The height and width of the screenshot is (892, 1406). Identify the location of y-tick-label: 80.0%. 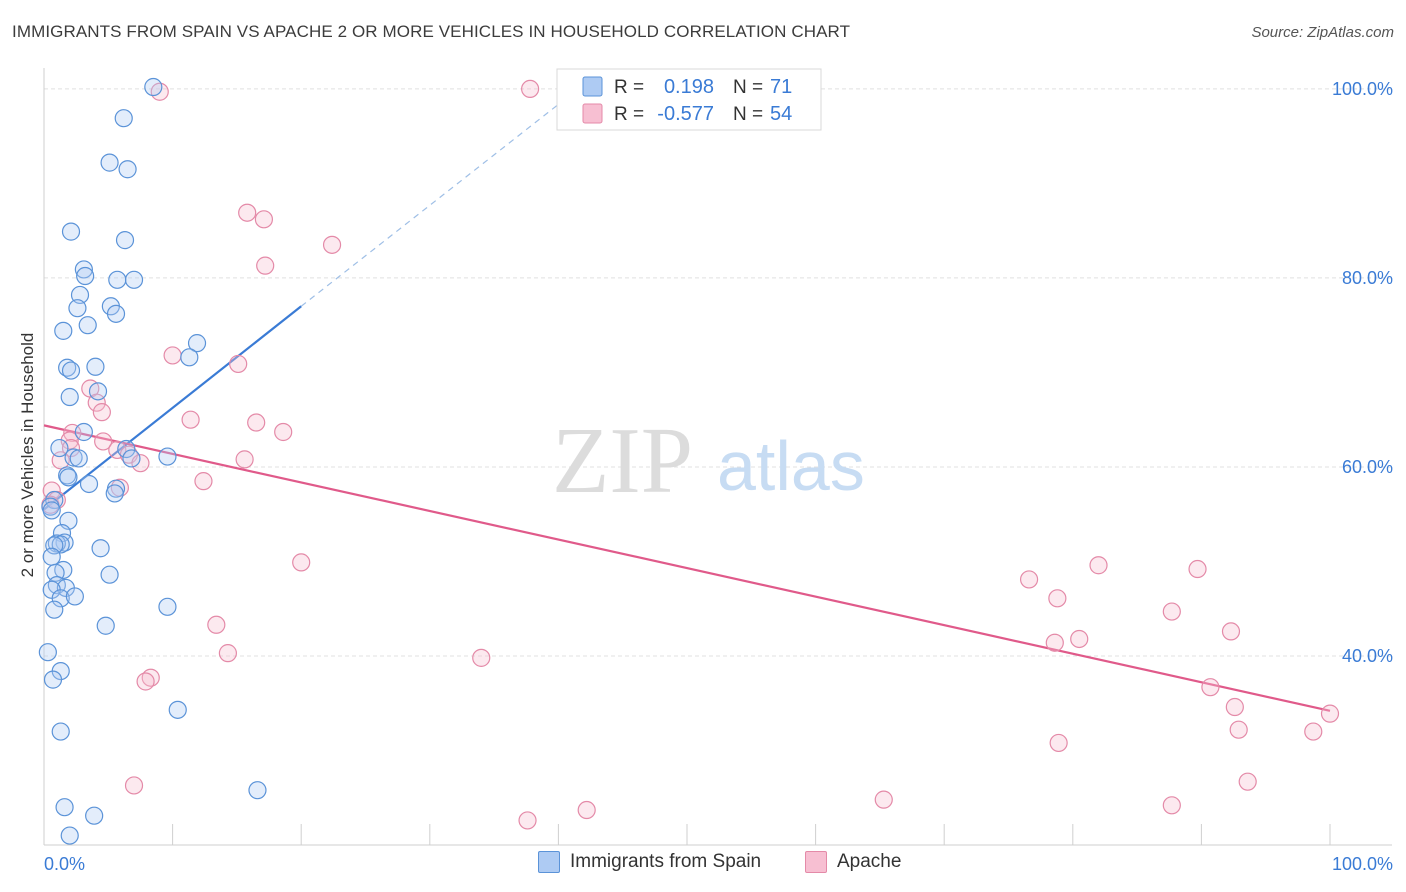
(1367, 278).